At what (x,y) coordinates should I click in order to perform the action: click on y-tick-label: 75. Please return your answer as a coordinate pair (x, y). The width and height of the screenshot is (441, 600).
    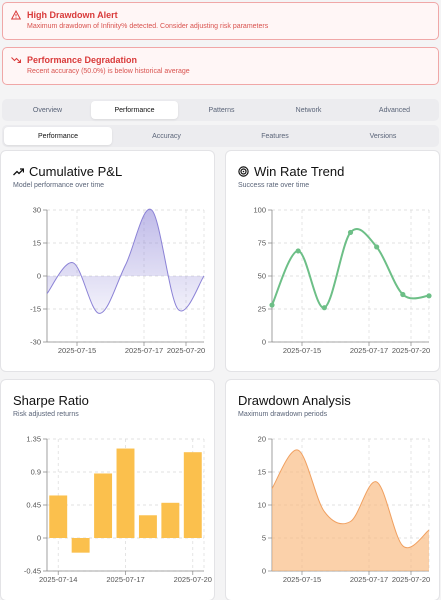
    Looking at the image, I should click on (262, 243).